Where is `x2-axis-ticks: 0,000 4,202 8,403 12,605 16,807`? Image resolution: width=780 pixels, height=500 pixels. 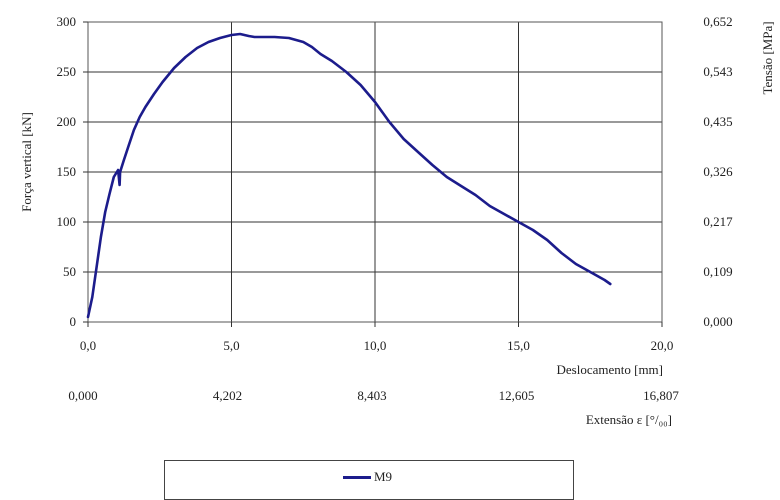
x2-axis-ticks: 0,000 4,202 8,403 12,605 16,807 is located at coordinates (373, 395).